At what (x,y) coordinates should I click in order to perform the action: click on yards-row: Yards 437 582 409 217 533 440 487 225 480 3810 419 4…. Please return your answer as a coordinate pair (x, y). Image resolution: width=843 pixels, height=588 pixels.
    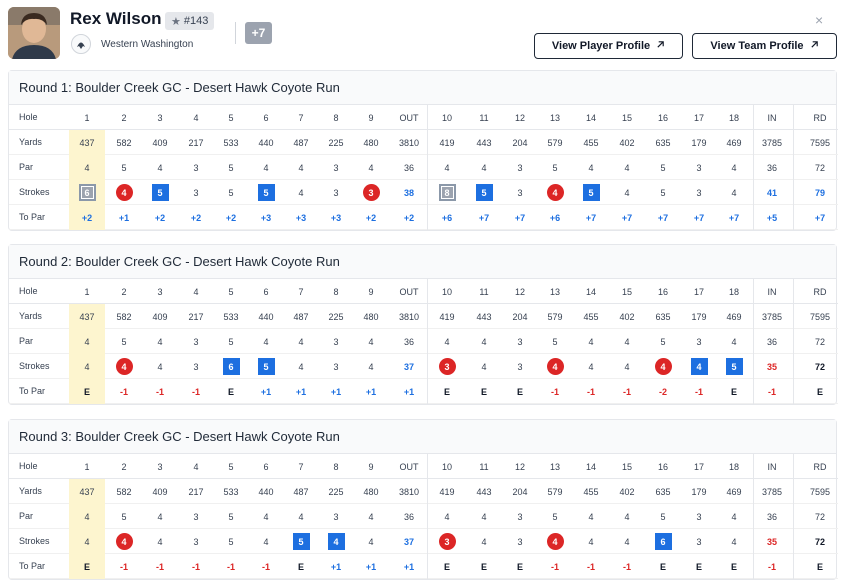
    Looking at the image, I should click on (423, 491).